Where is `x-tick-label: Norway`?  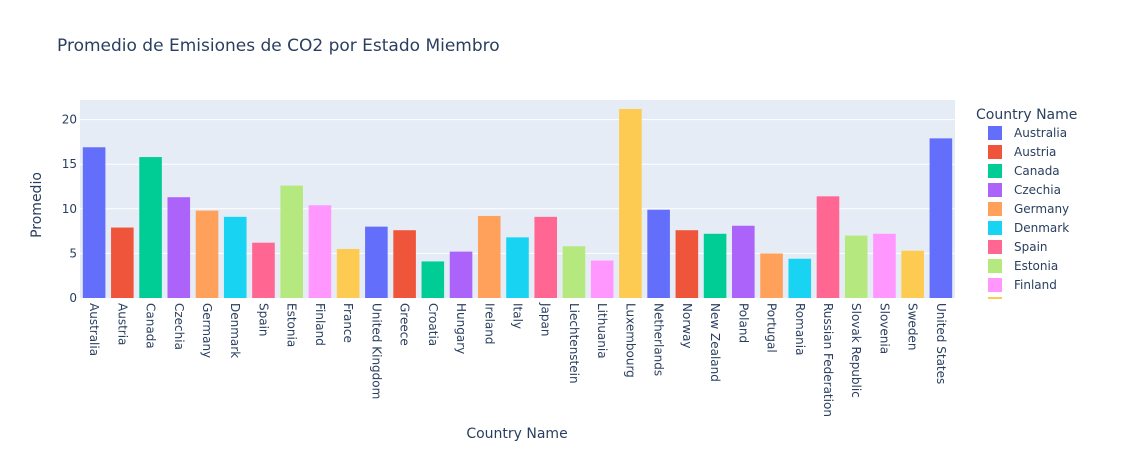
x-tick-label: Norway is located at coordinates (687, 326).